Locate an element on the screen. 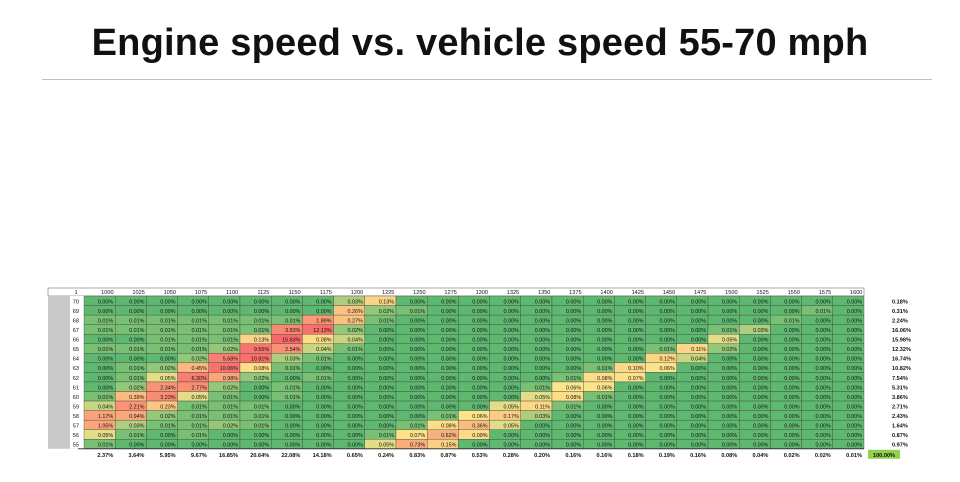 Image resolution: width=960 pixels, height=482 pixels. row-total: 16.74% is located at coordinates (901, 360).